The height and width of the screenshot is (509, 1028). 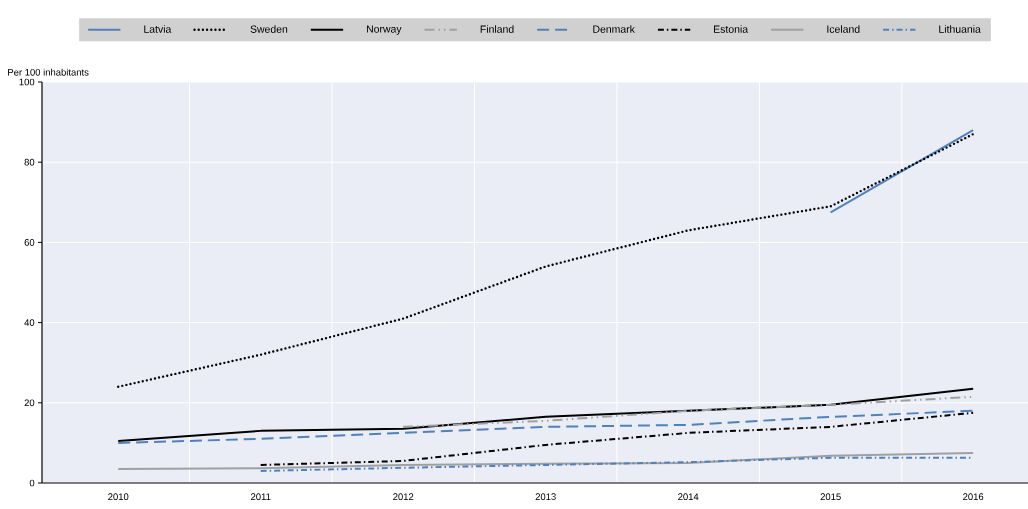 I want to click on y-tick-label: 40, so click(x=29, y=322).